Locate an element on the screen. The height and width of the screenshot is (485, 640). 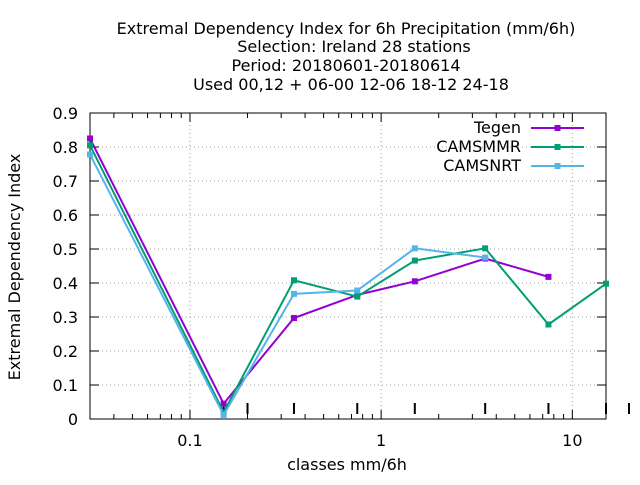
legend-label: CAMSMMR is located at coordinates (478, 146).